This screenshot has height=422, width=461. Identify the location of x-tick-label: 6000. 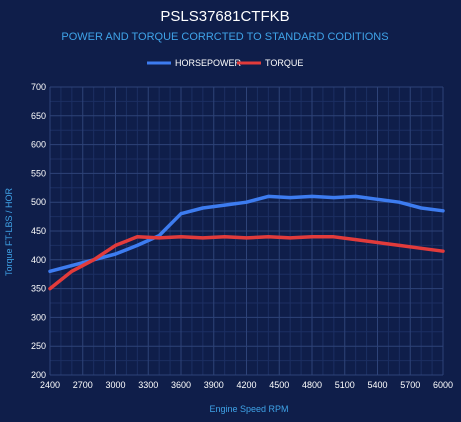
(443, 385).